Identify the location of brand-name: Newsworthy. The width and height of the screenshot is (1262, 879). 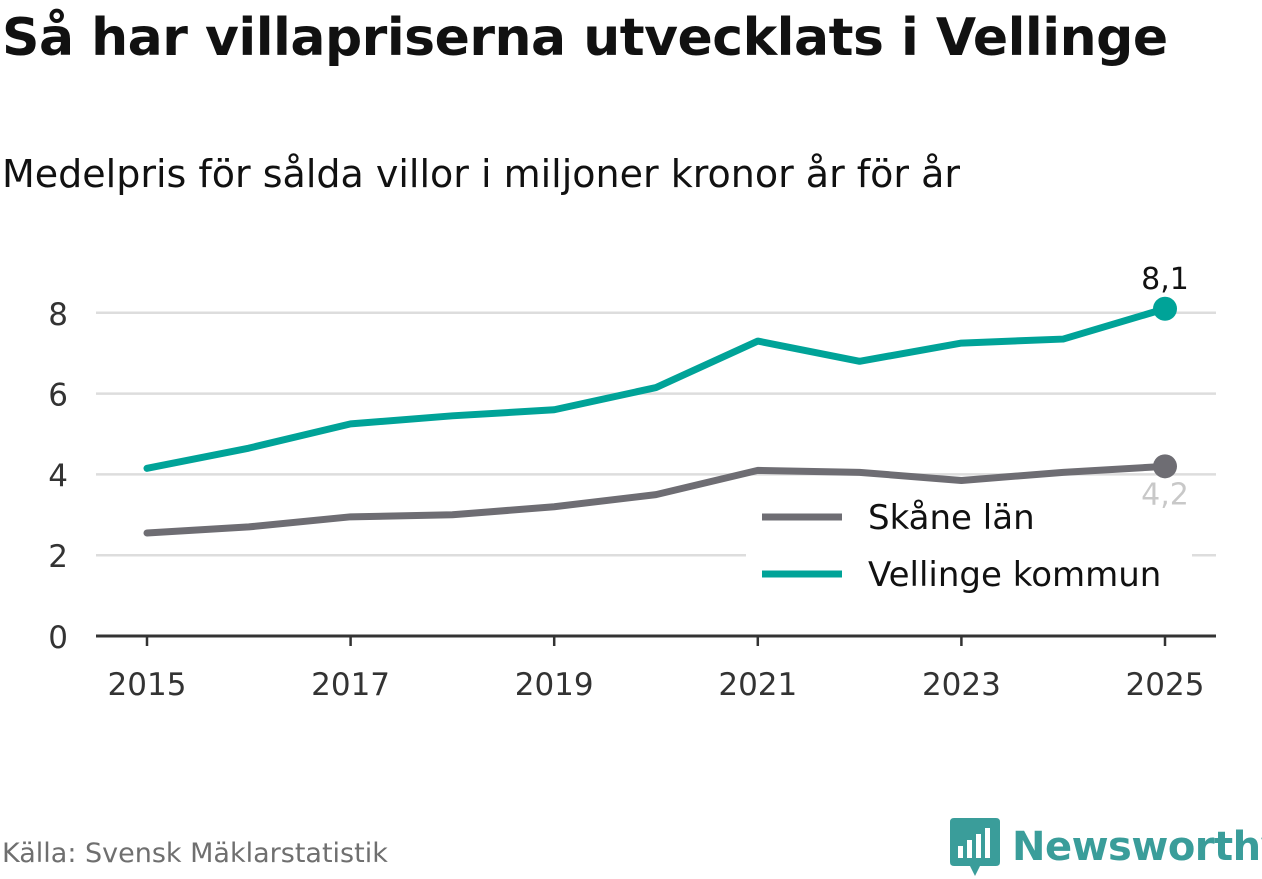
(1137, 847).